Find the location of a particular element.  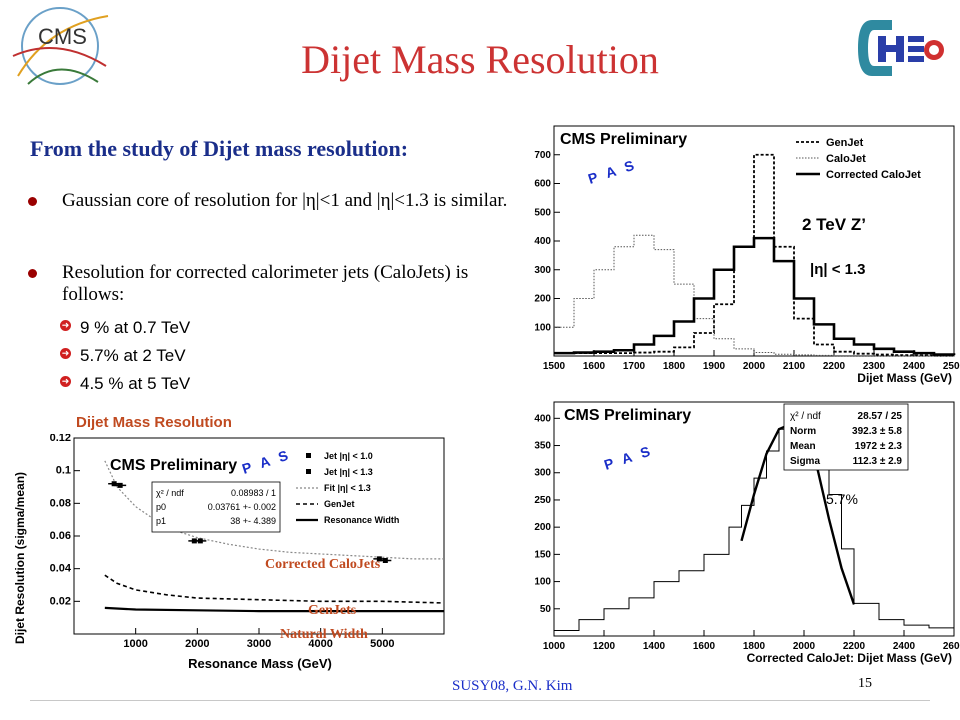

fit-stat-value: 0.08983 / 1 is located at coordinates (253, 493).